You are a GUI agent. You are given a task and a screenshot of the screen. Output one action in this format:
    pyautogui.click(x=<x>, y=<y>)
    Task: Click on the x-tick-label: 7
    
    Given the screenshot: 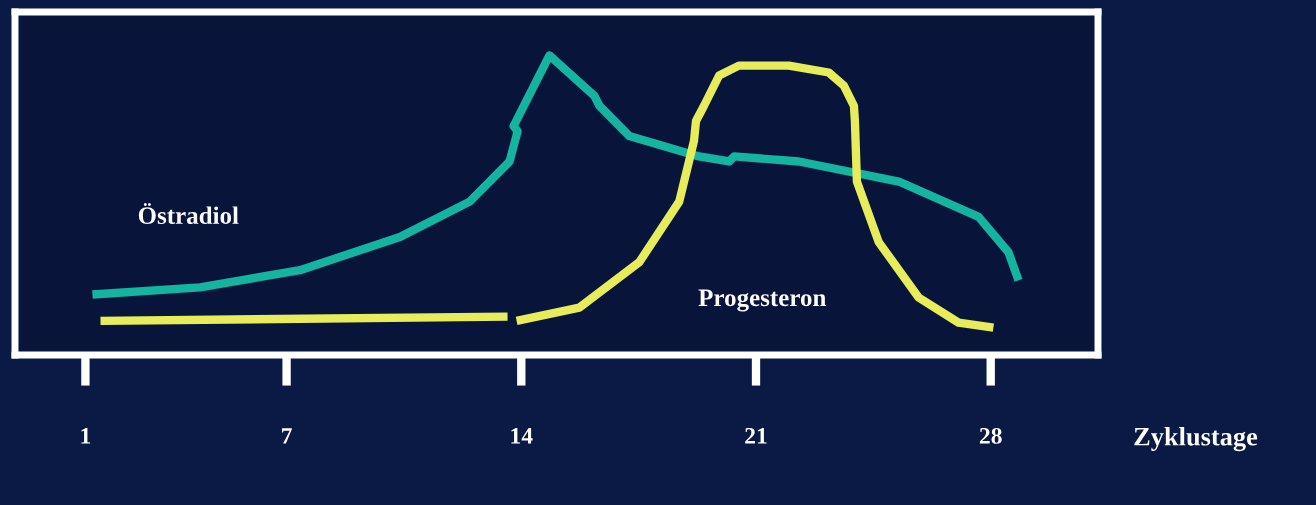 What is the action you would take?
    pyautogui.click(x=287, y=436)
    